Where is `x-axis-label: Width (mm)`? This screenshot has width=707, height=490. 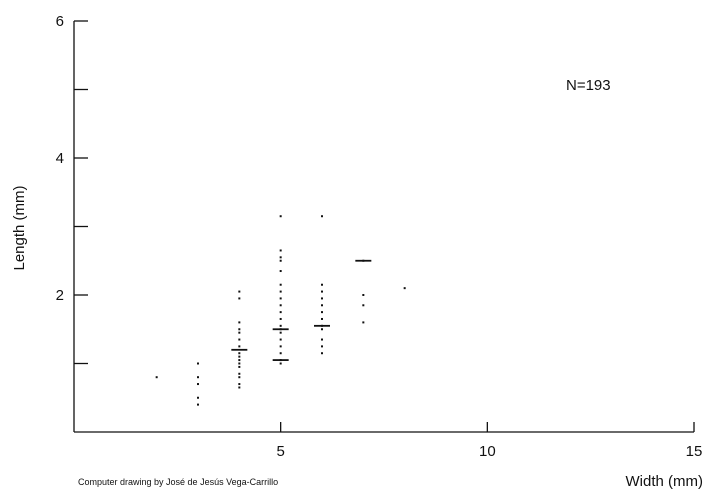
x-axis-label: Width (mm) is located at coordinates (665, 481).